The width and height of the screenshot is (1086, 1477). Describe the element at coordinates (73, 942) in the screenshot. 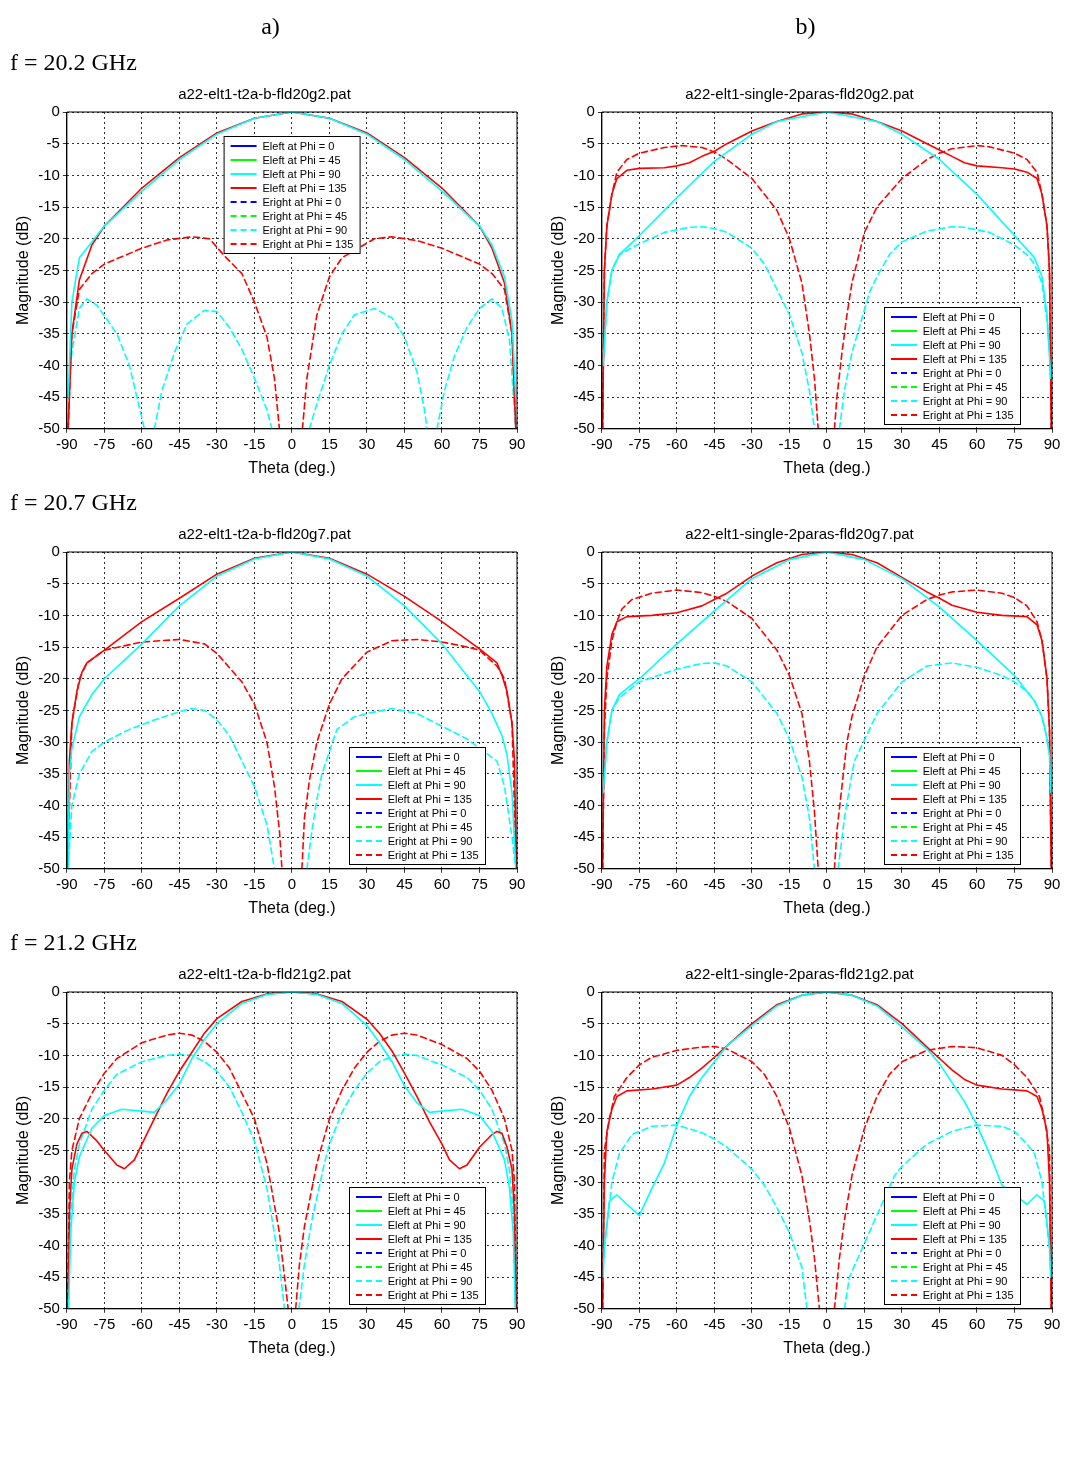

I see `text: f = 21.2 GHz` at that location.